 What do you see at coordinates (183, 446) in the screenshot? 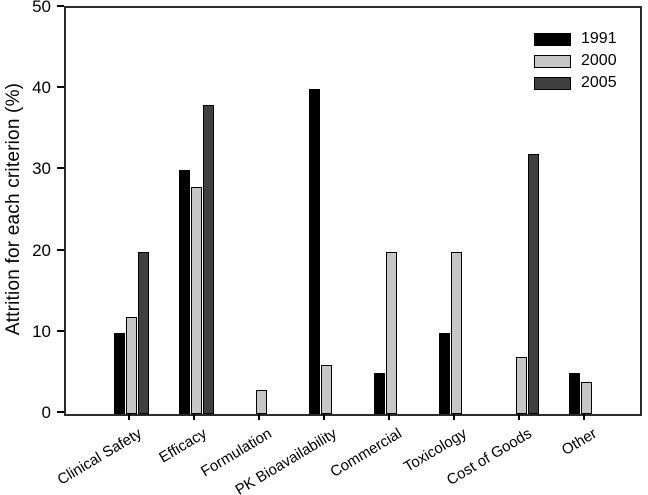
I see `x-axis-category-label: Efficacy` at bounding box center [183, 446].